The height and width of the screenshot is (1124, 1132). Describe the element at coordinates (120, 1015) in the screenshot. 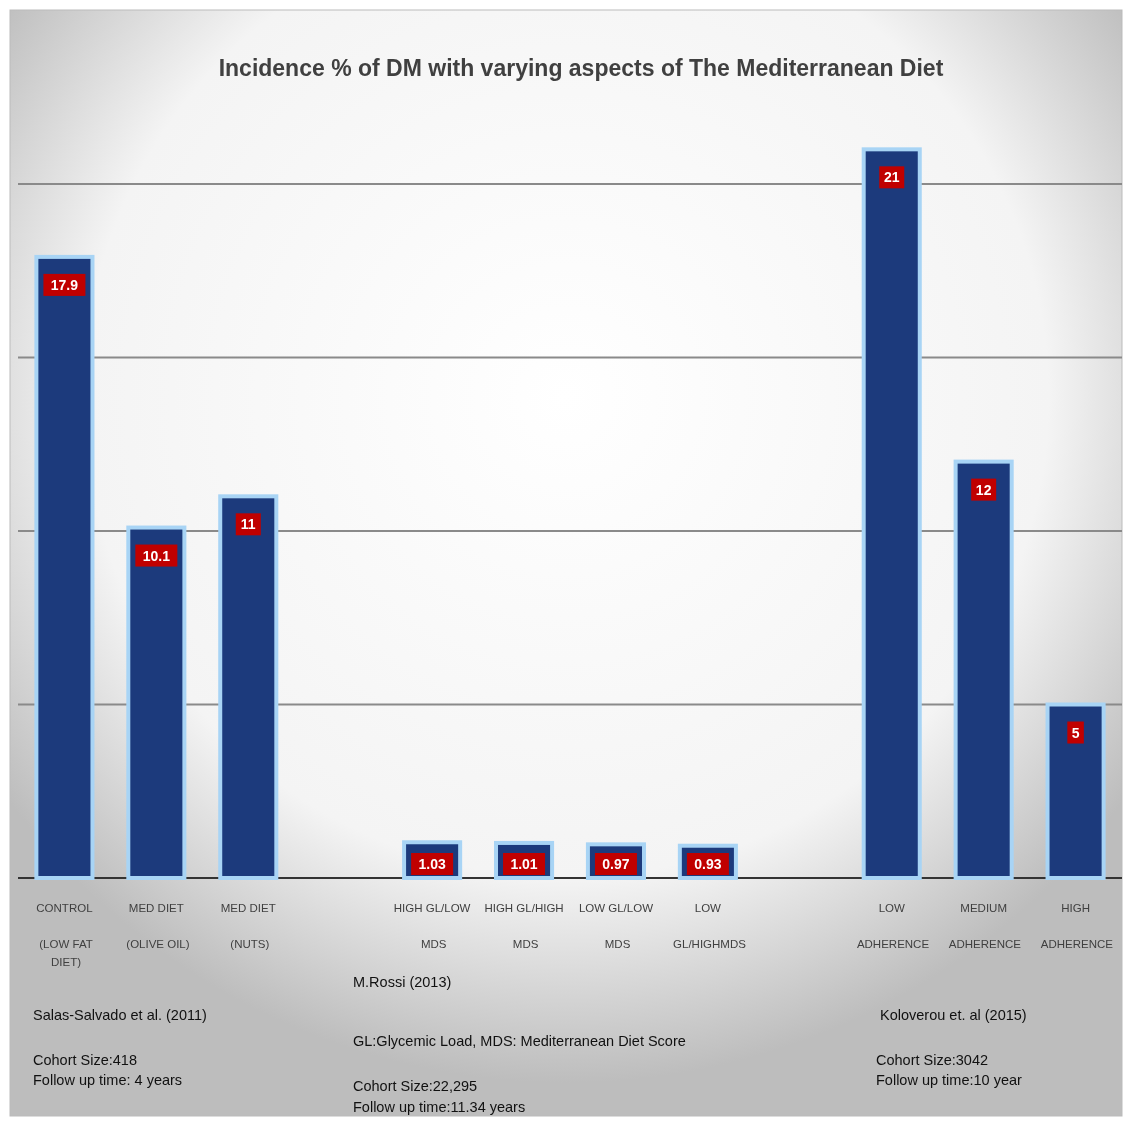

I see `text: Salas-Salvado et al. (2011)` at that location.